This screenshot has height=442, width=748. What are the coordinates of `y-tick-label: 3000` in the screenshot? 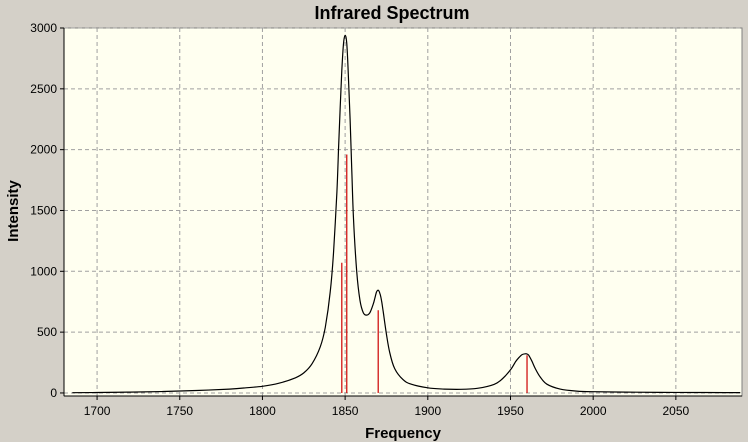 It's located at (43, 28).